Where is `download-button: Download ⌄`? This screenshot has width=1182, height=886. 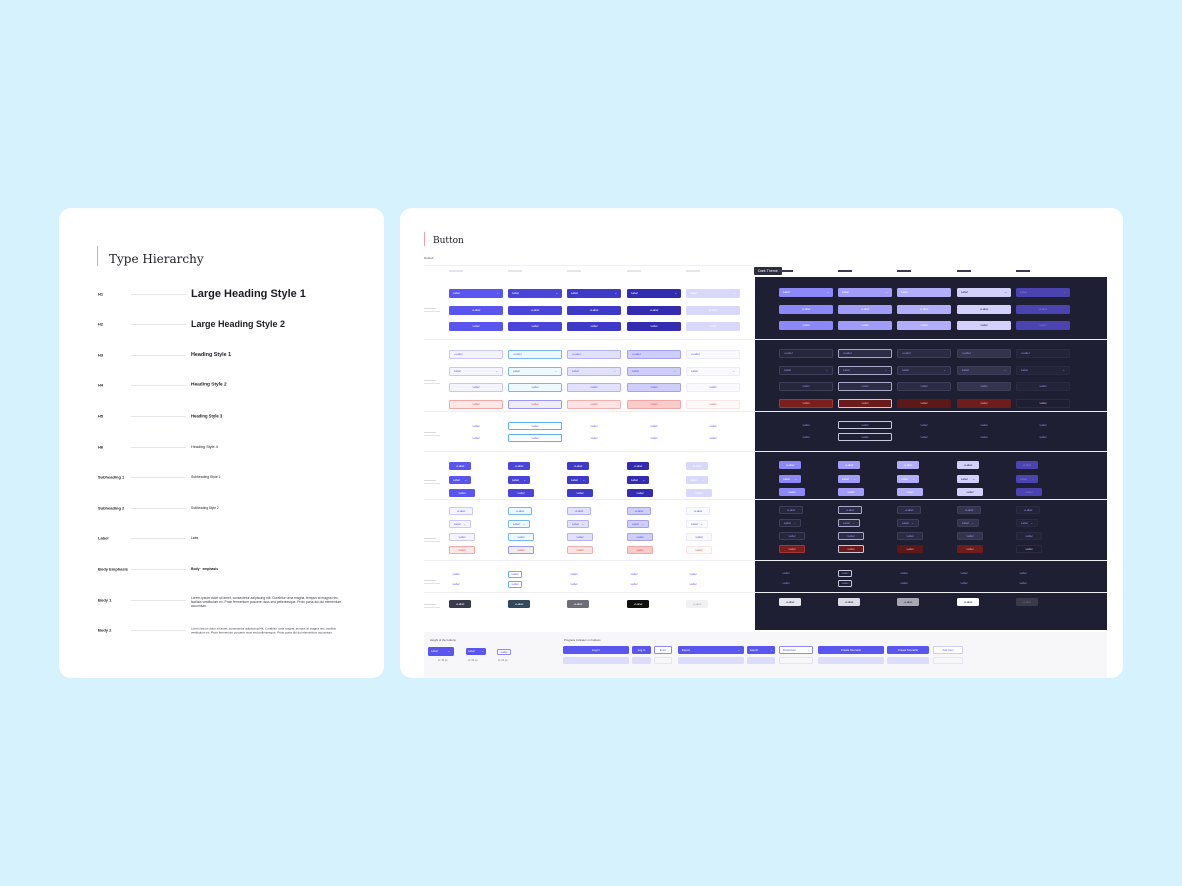
download-button: Download ⌄ is located at coordinates (796, 650).